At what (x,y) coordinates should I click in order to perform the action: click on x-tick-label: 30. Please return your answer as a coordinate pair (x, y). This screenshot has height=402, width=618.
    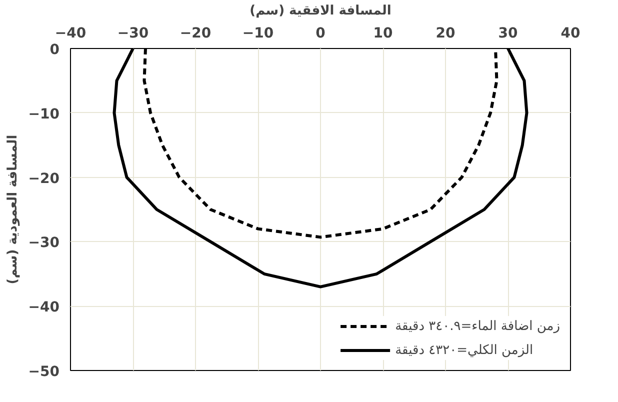
    Looking at the image, I should click on (508, 34).